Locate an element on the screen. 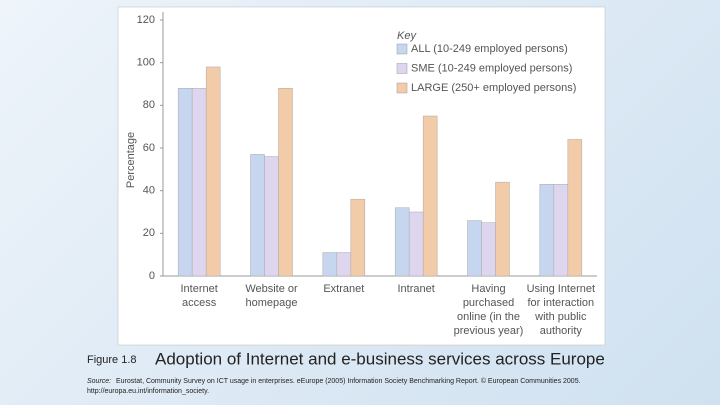 This screenshot has width=720, height=405. x-tick-label: for interaction is located at coordinates (561, 303).